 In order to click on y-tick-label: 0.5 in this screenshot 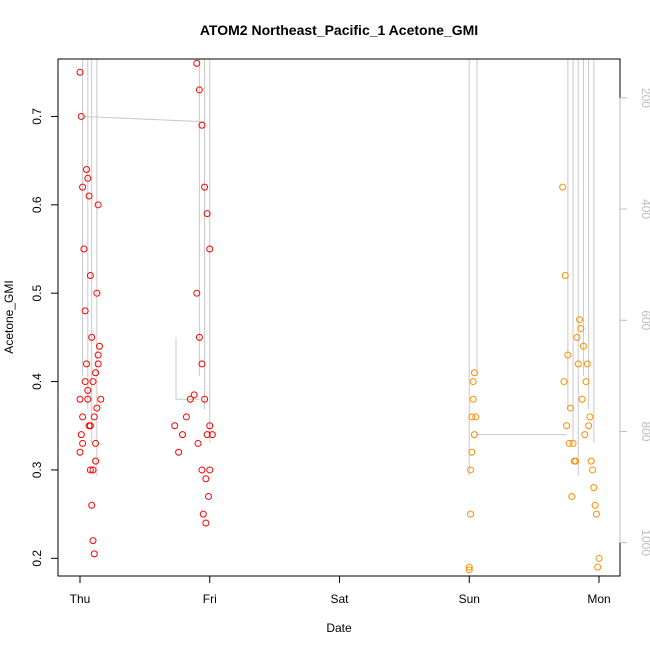, I will do `click(37, 293)`.